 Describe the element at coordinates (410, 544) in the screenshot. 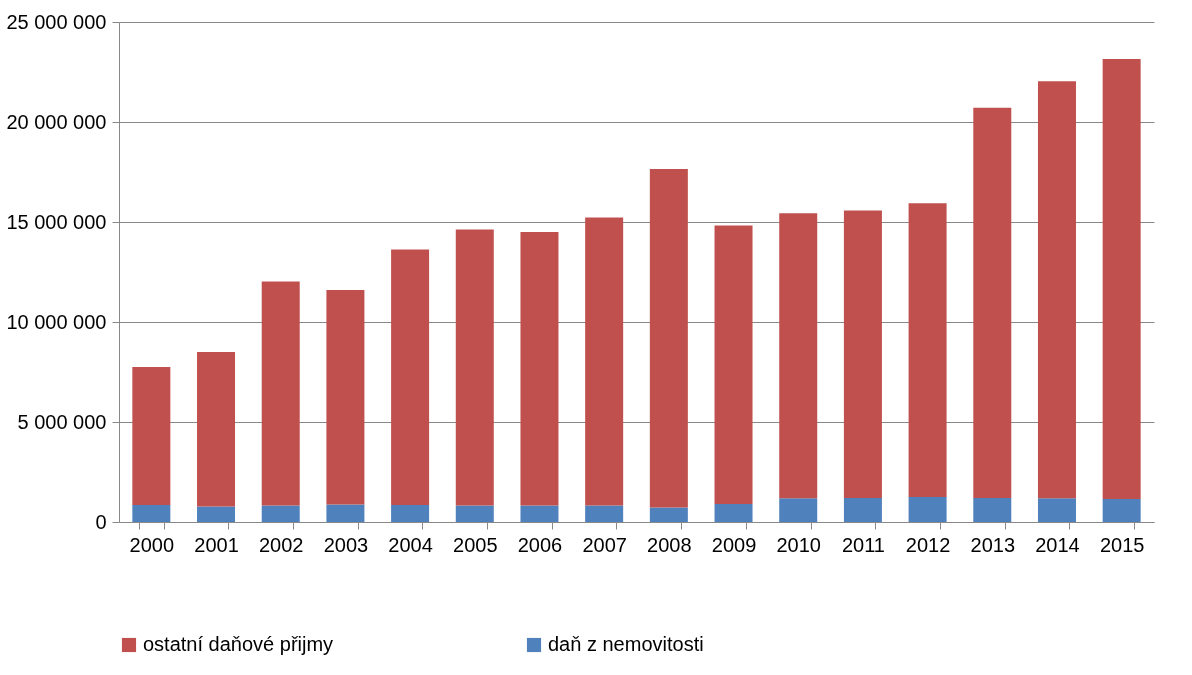

I see `x-tick-label: 2004` at that location.